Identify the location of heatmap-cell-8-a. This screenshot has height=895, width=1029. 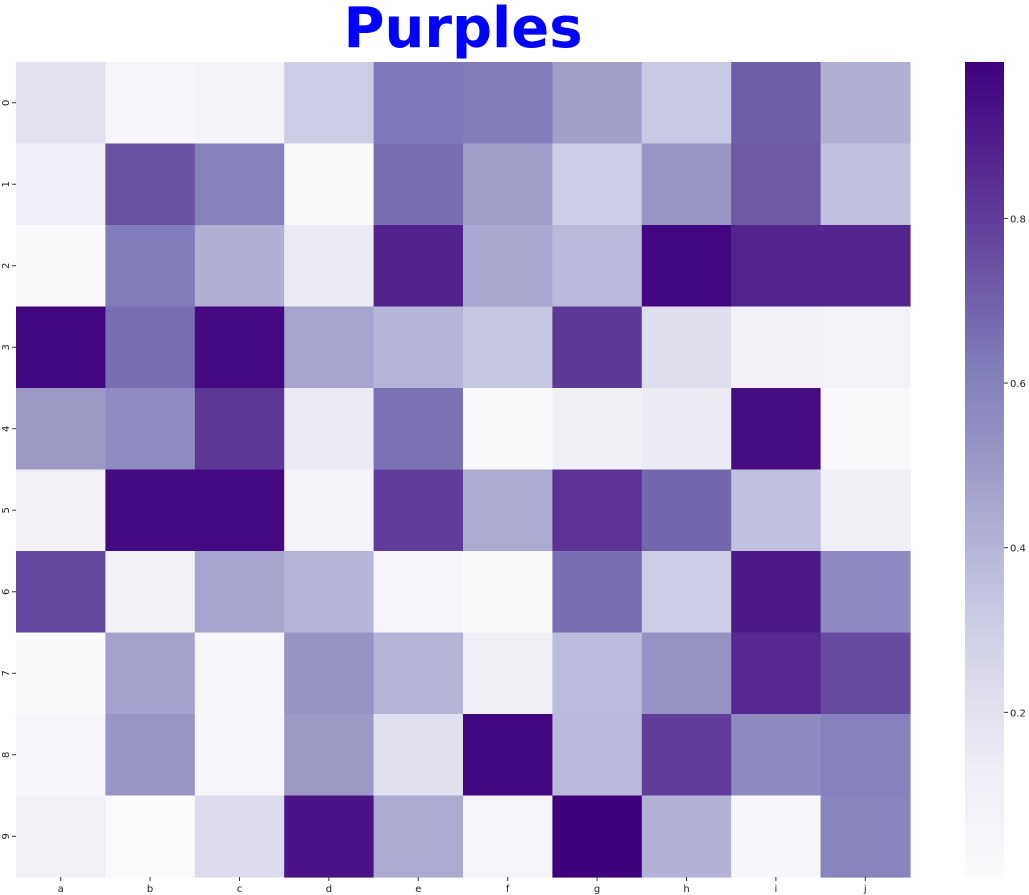
(61, 755).